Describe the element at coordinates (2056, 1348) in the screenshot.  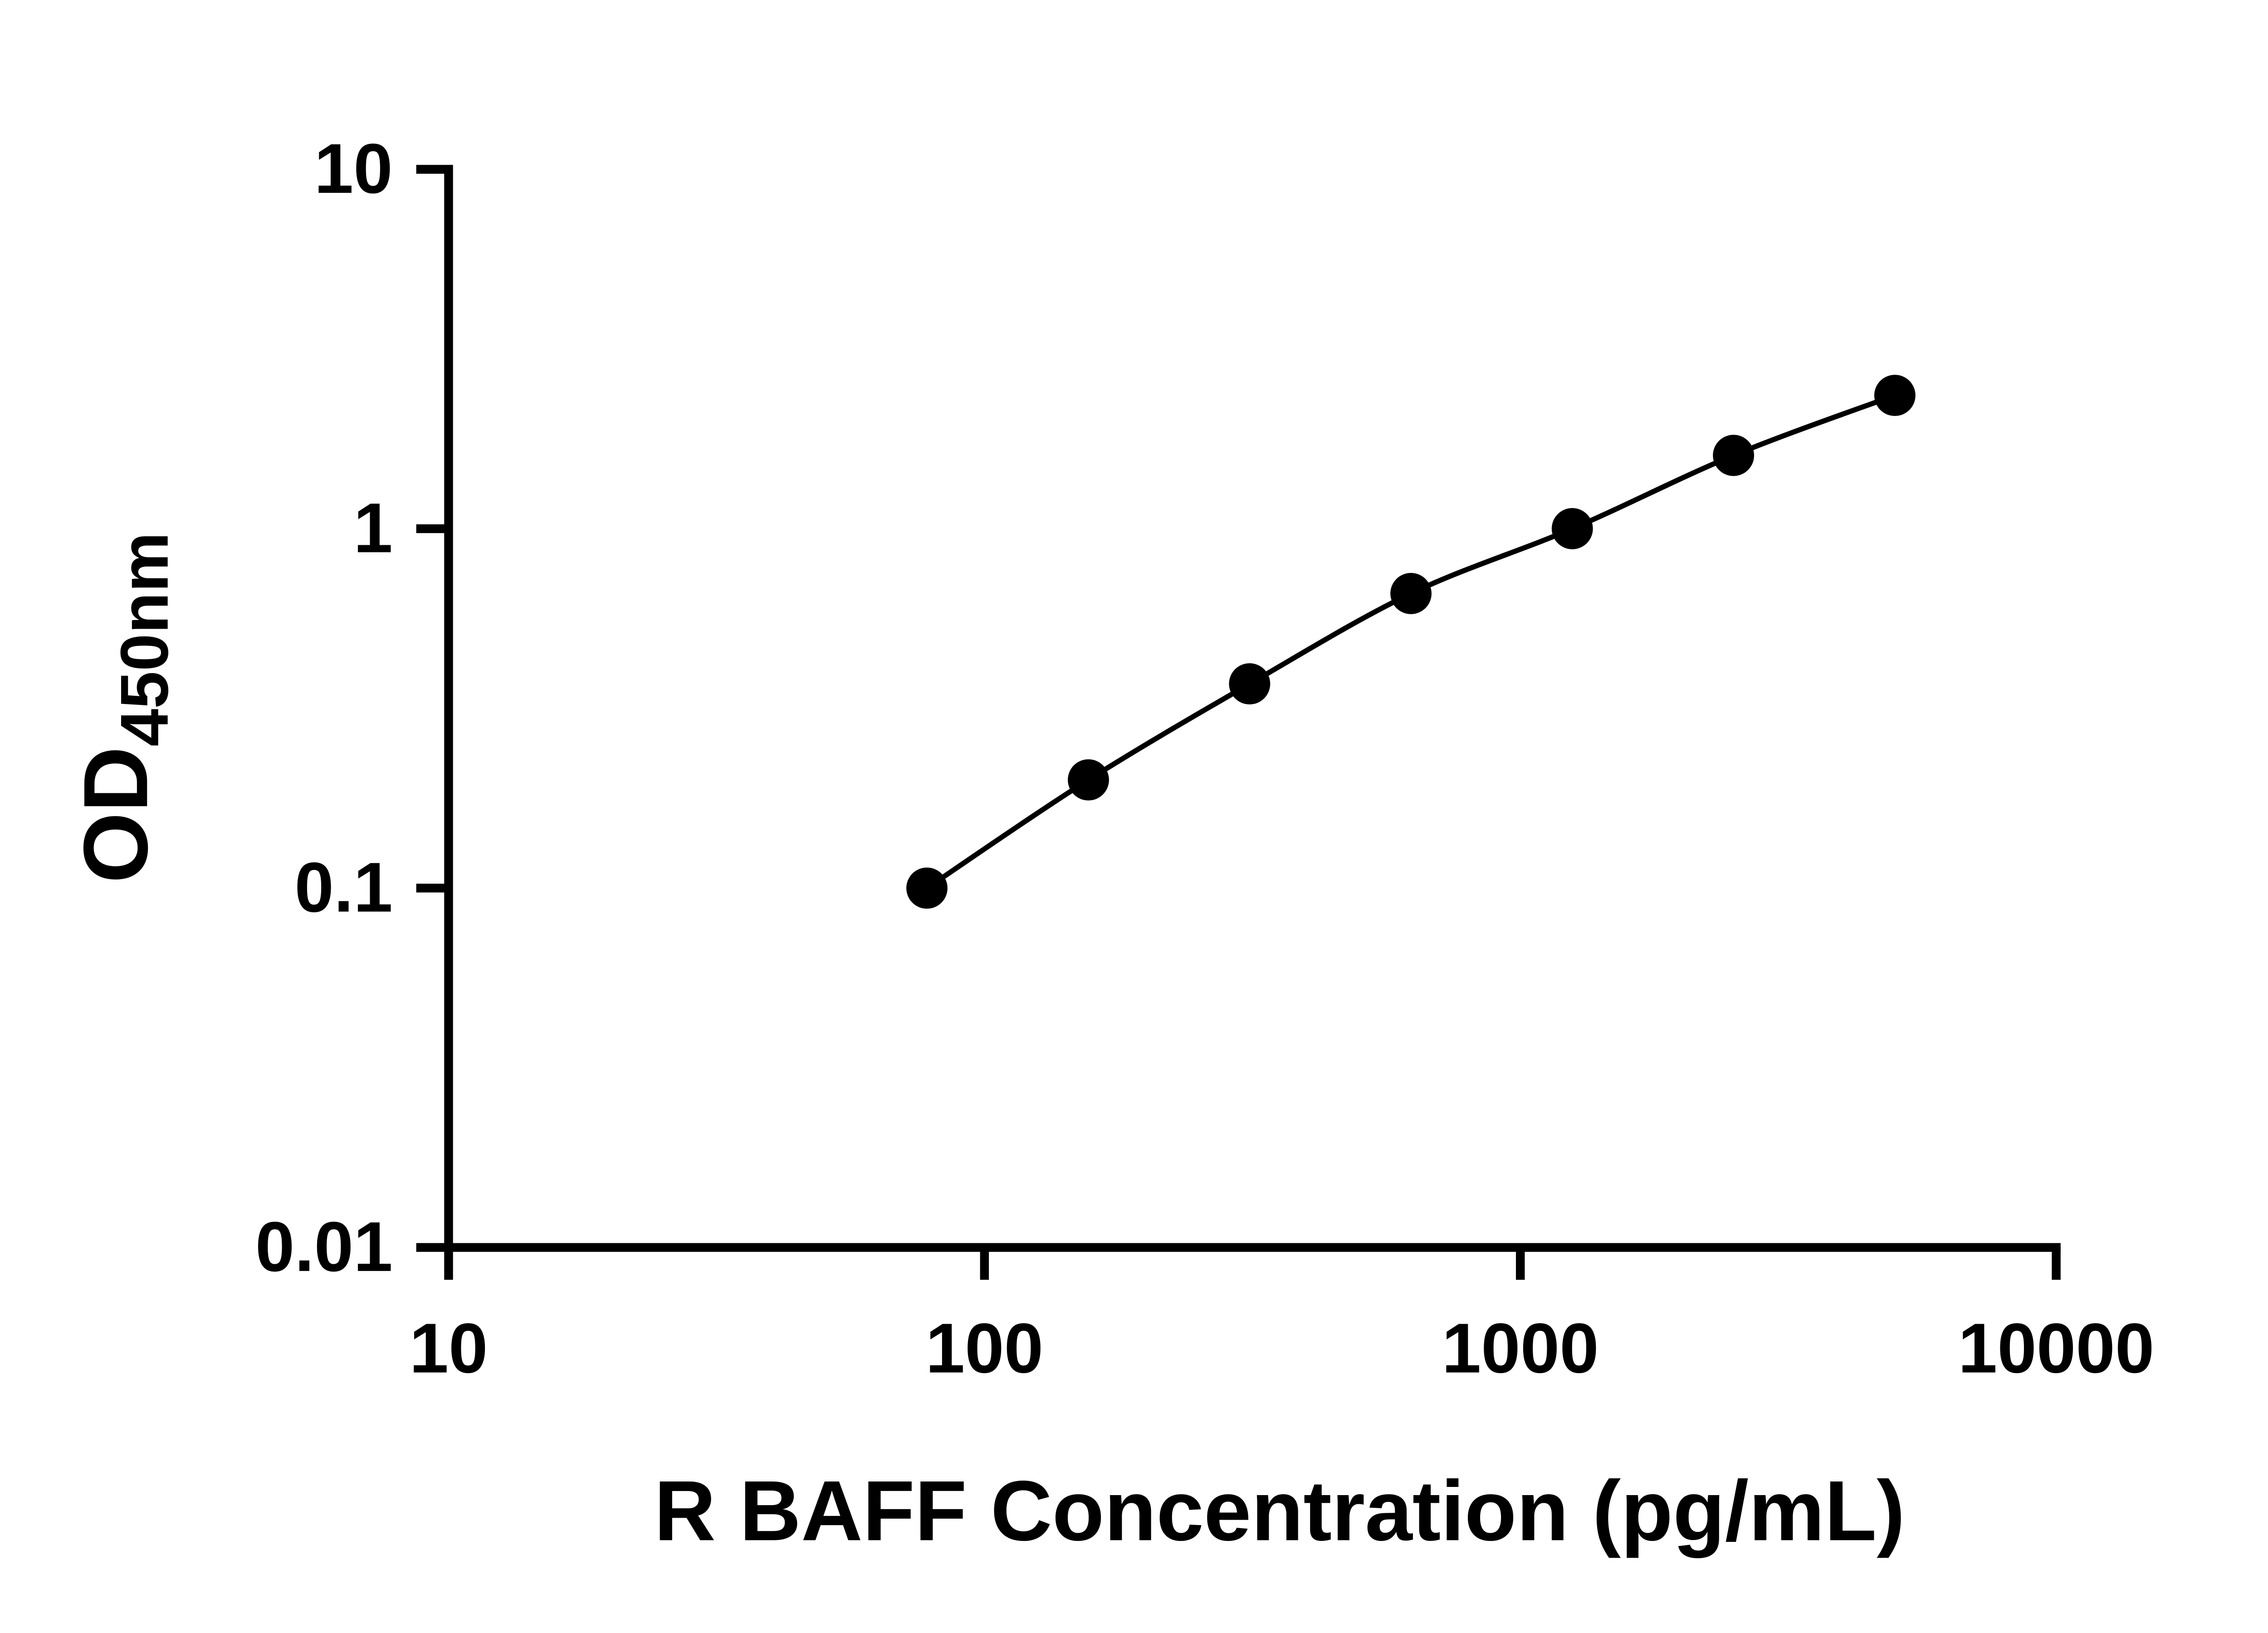
I see `x-tick-label: 10000` at that location.